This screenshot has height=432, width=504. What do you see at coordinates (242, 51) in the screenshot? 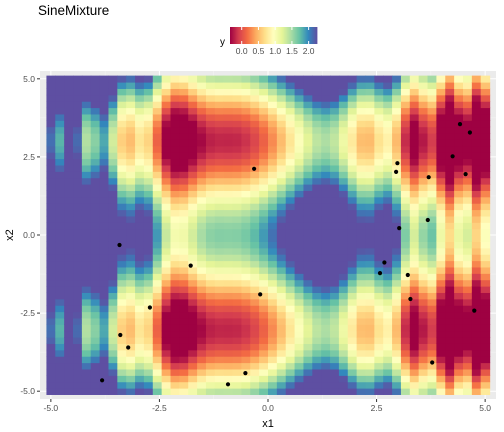
I see `legend-tick-label: 0.0` at bounding box center [242, 51].